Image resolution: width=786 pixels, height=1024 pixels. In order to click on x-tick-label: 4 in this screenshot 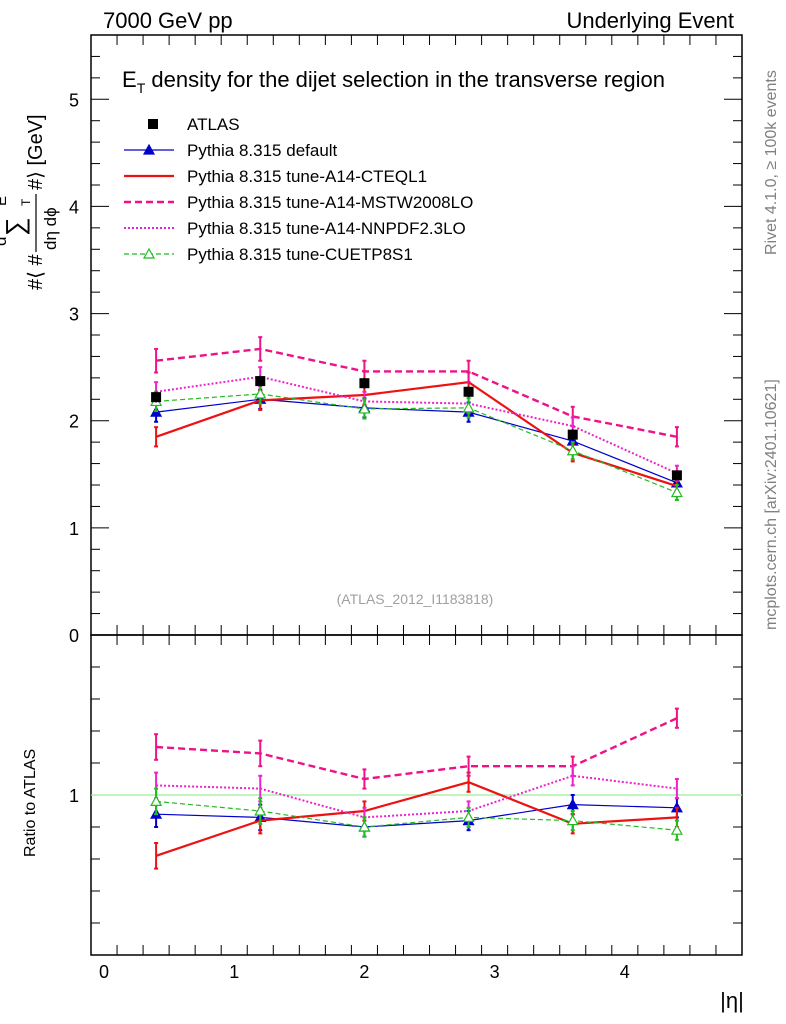, I will do `click(625, 972)`.